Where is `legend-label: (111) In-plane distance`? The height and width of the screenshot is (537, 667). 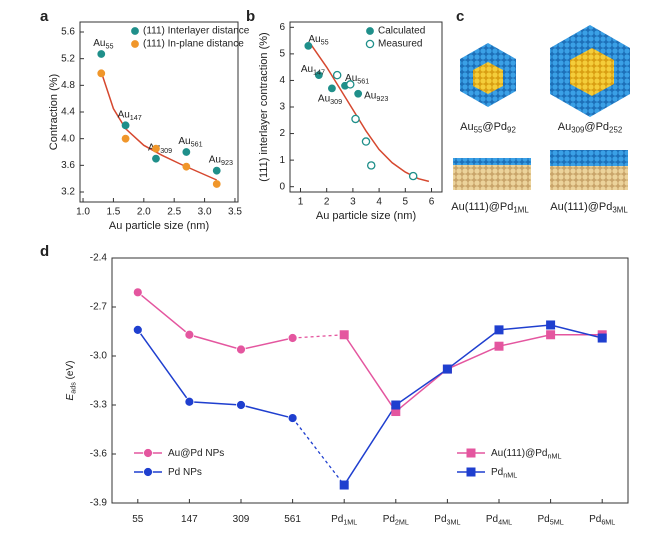
legend-label: (111) In-plane distance is located at coordinates (193, 44).